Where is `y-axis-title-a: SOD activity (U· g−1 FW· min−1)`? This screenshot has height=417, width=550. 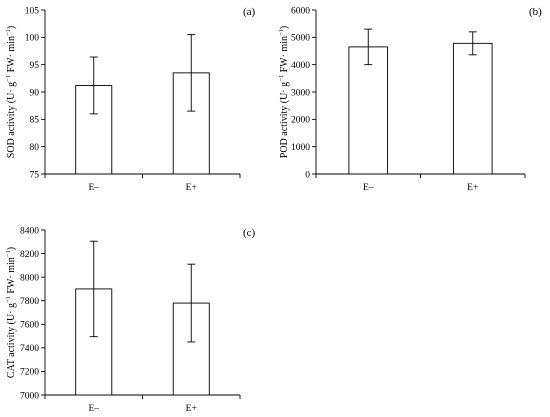
y-axis-title-a: SOD activity (U· g−1 FW· min−1) is located at coordinates (11, 92).